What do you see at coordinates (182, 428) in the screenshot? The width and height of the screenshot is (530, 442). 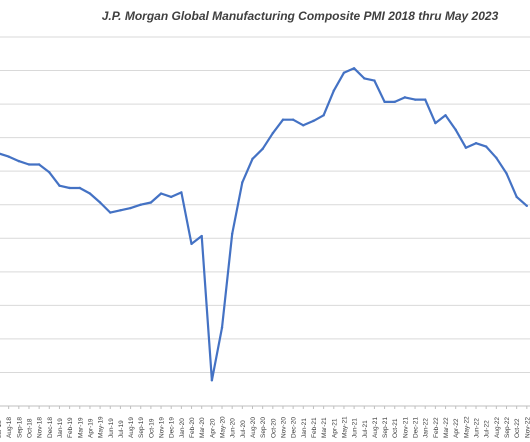 I see `x-tick-label: Jan-20` at bounding box center [182, 428].